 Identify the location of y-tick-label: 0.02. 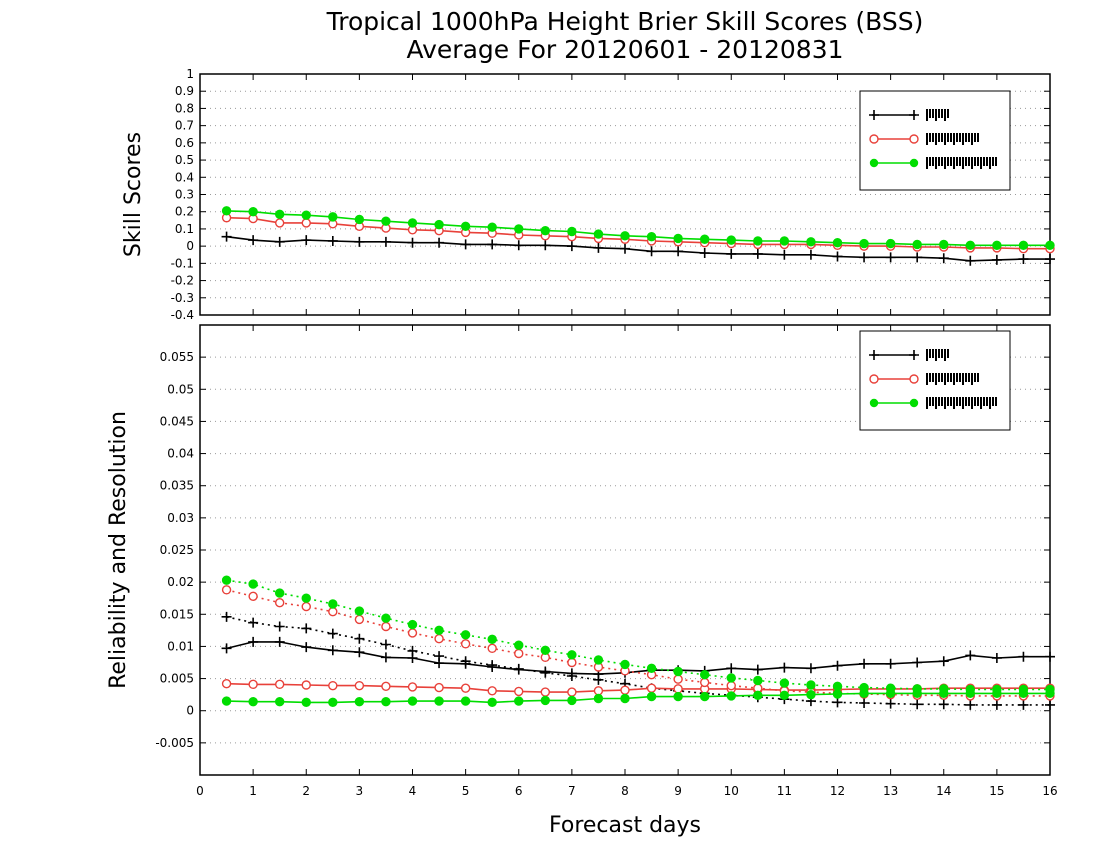
(180, 582).